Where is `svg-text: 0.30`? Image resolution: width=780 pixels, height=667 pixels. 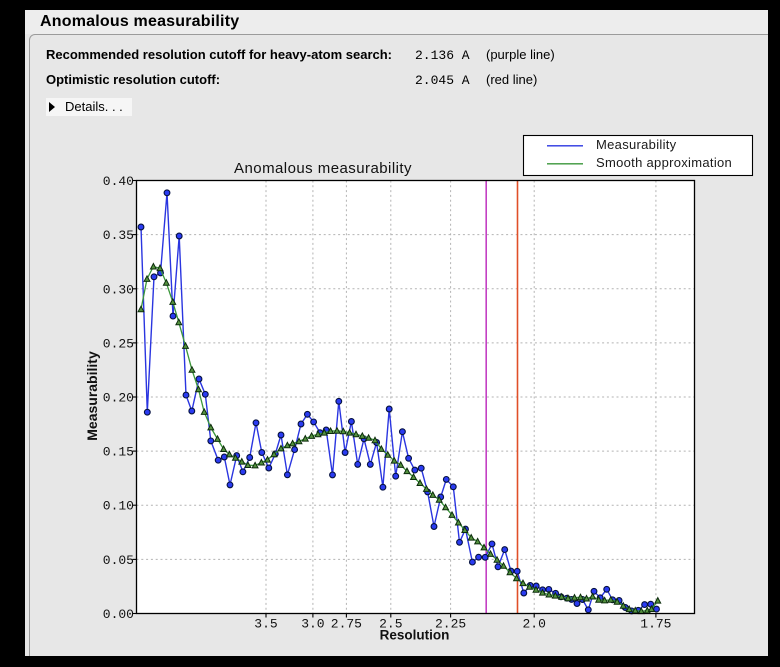 svg-text: 0.30 is located at coordinates (118, 289).